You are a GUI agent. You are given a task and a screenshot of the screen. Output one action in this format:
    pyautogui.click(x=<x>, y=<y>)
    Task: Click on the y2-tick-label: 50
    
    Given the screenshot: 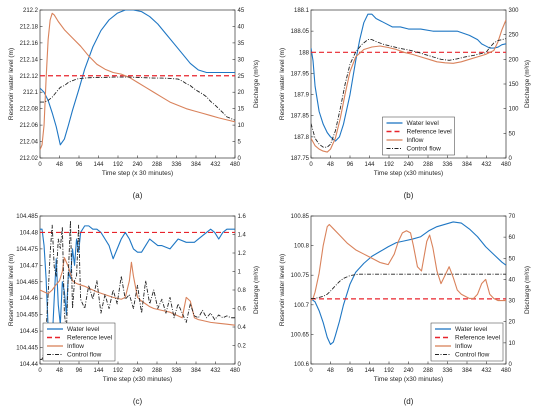 What is the action you would take?
    pyautogui.click(x=512, y=134)
    